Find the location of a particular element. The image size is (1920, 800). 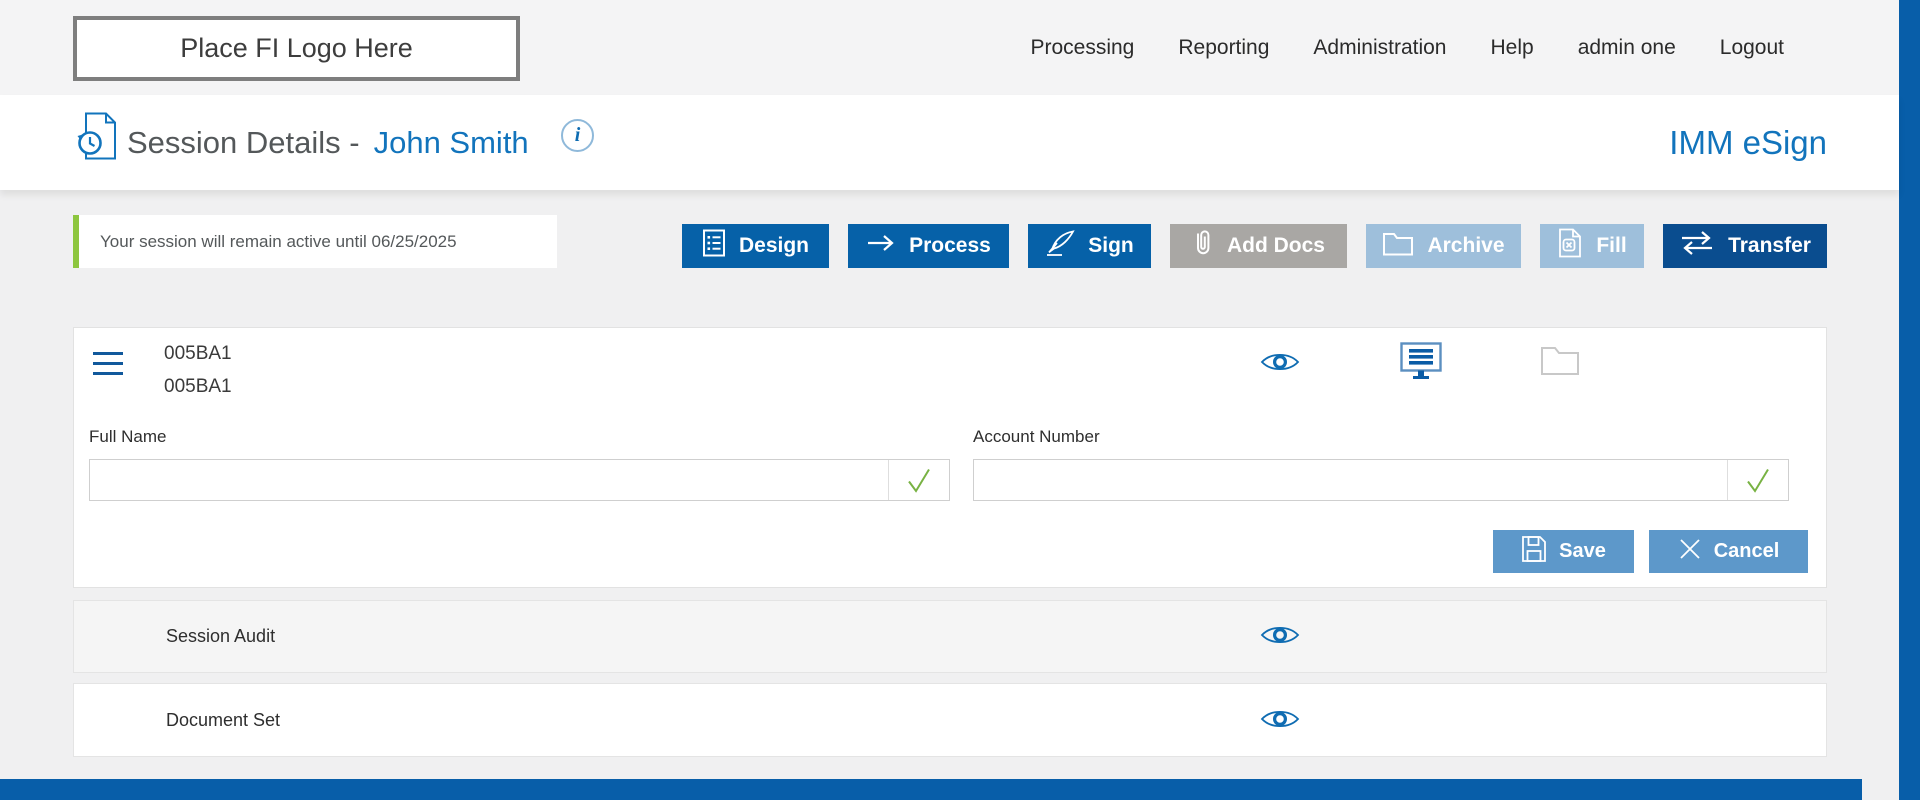

page-title: Session Details - John Smith is located at coordinates (328, 142).